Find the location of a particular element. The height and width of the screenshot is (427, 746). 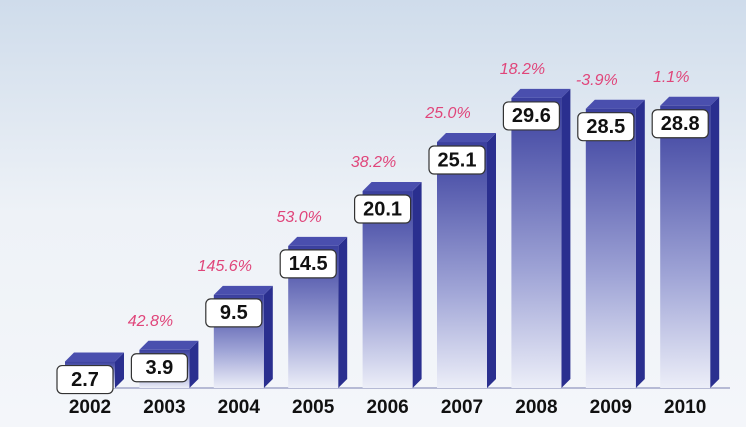

value-label: 28.5 is located at coordinates (605, 127).